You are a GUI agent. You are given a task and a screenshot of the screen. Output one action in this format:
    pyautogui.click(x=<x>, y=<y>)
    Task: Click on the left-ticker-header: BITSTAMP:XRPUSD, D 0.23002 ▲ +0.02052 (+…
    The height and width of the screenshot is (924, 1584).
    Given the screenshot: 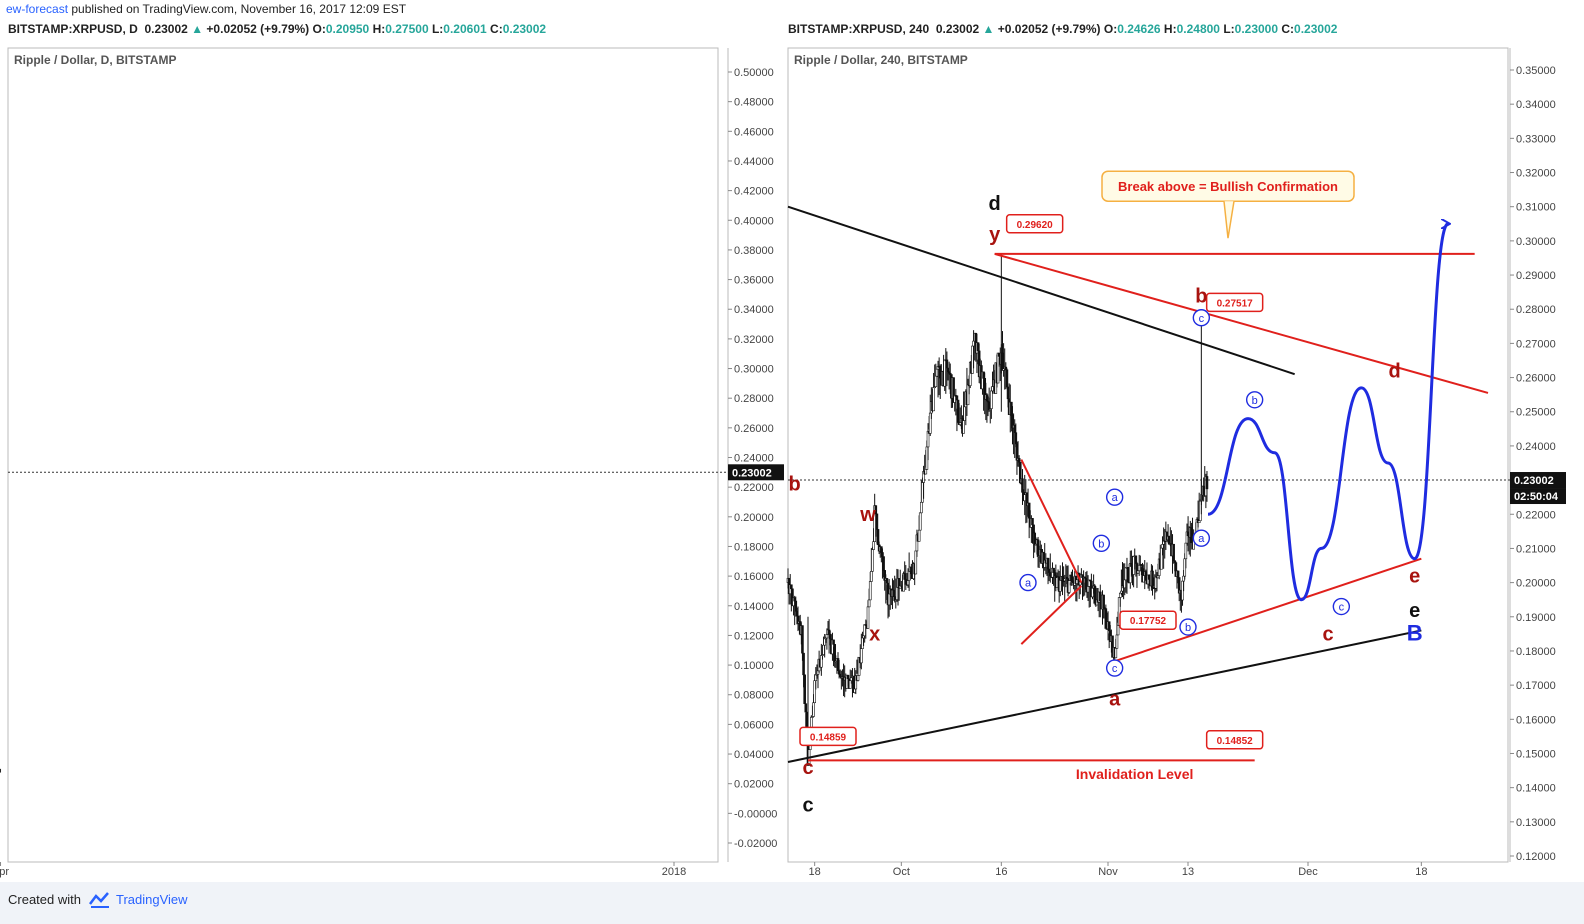 What is the action you would take?
    pyautogui.click(x=277, y=29)
    